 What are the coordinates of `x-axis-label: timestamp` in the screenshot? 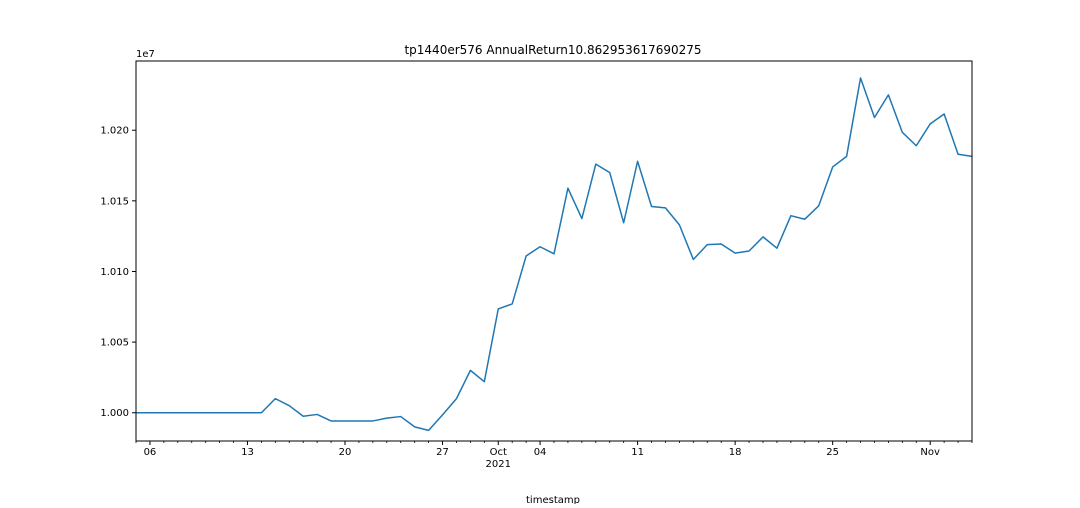 It's located at (553, 499).